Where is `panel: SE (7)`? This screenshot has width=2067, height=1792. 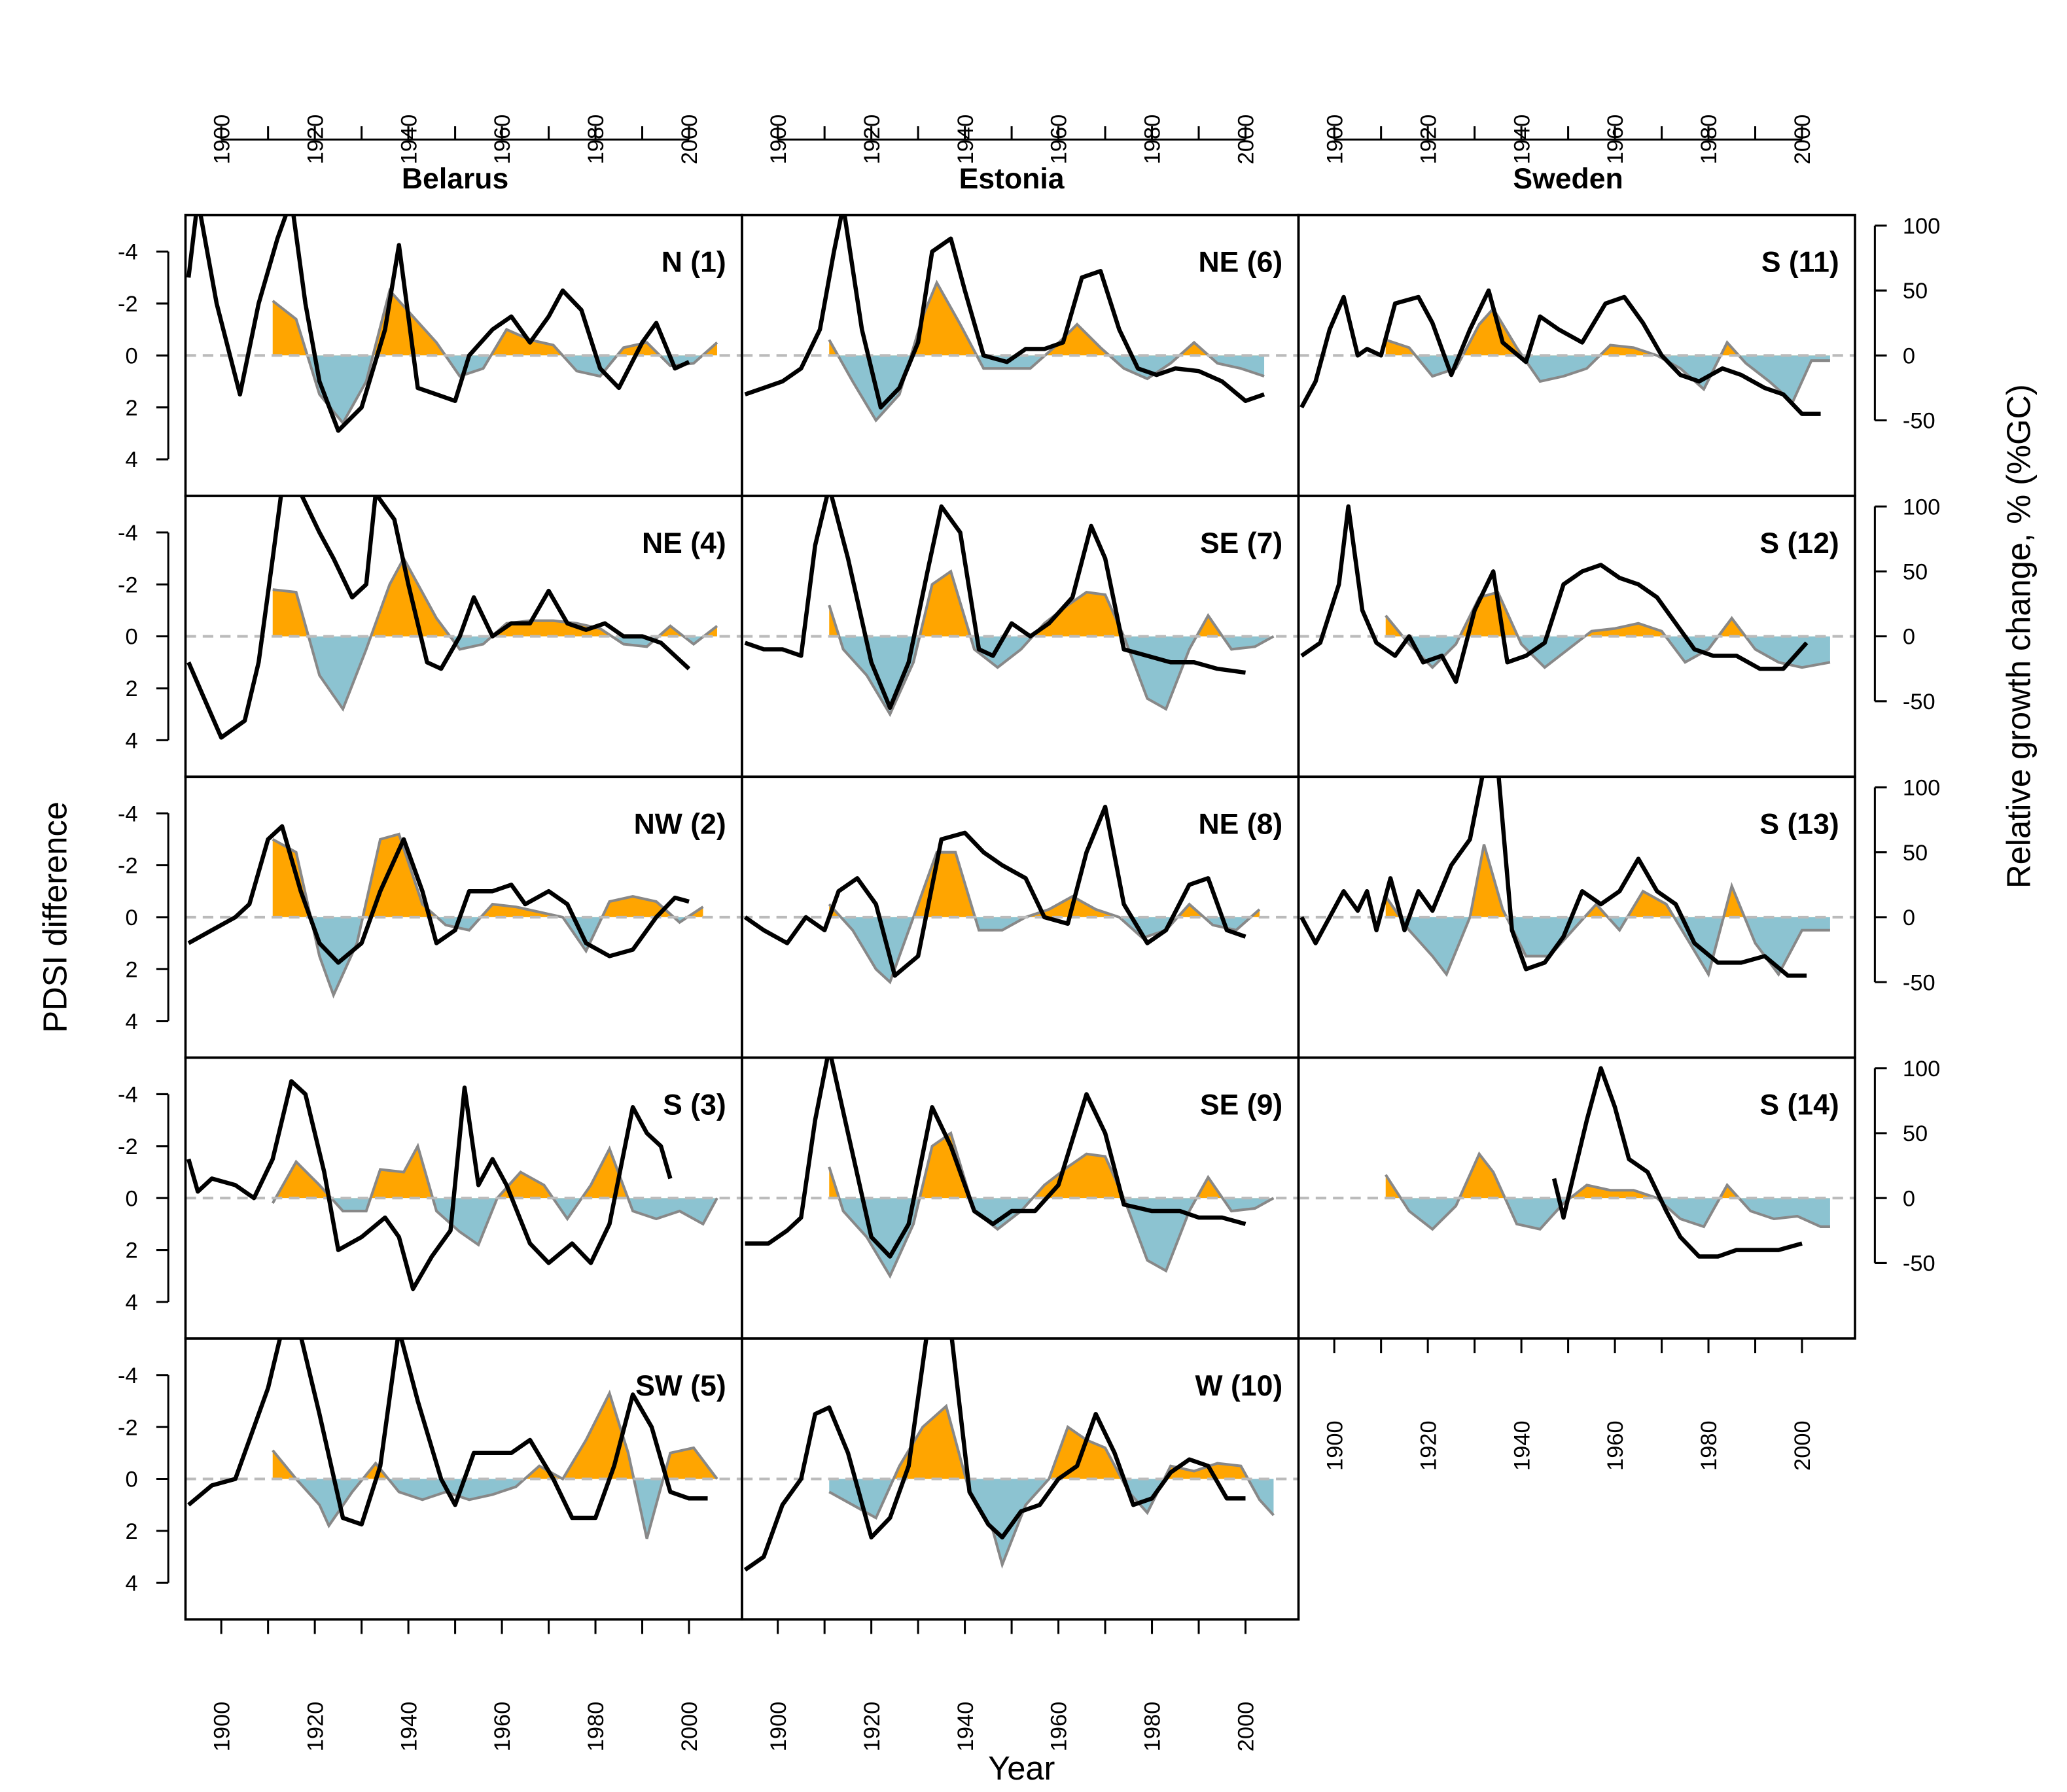
panel: SE (7) is located at coordinates (1021, 637).